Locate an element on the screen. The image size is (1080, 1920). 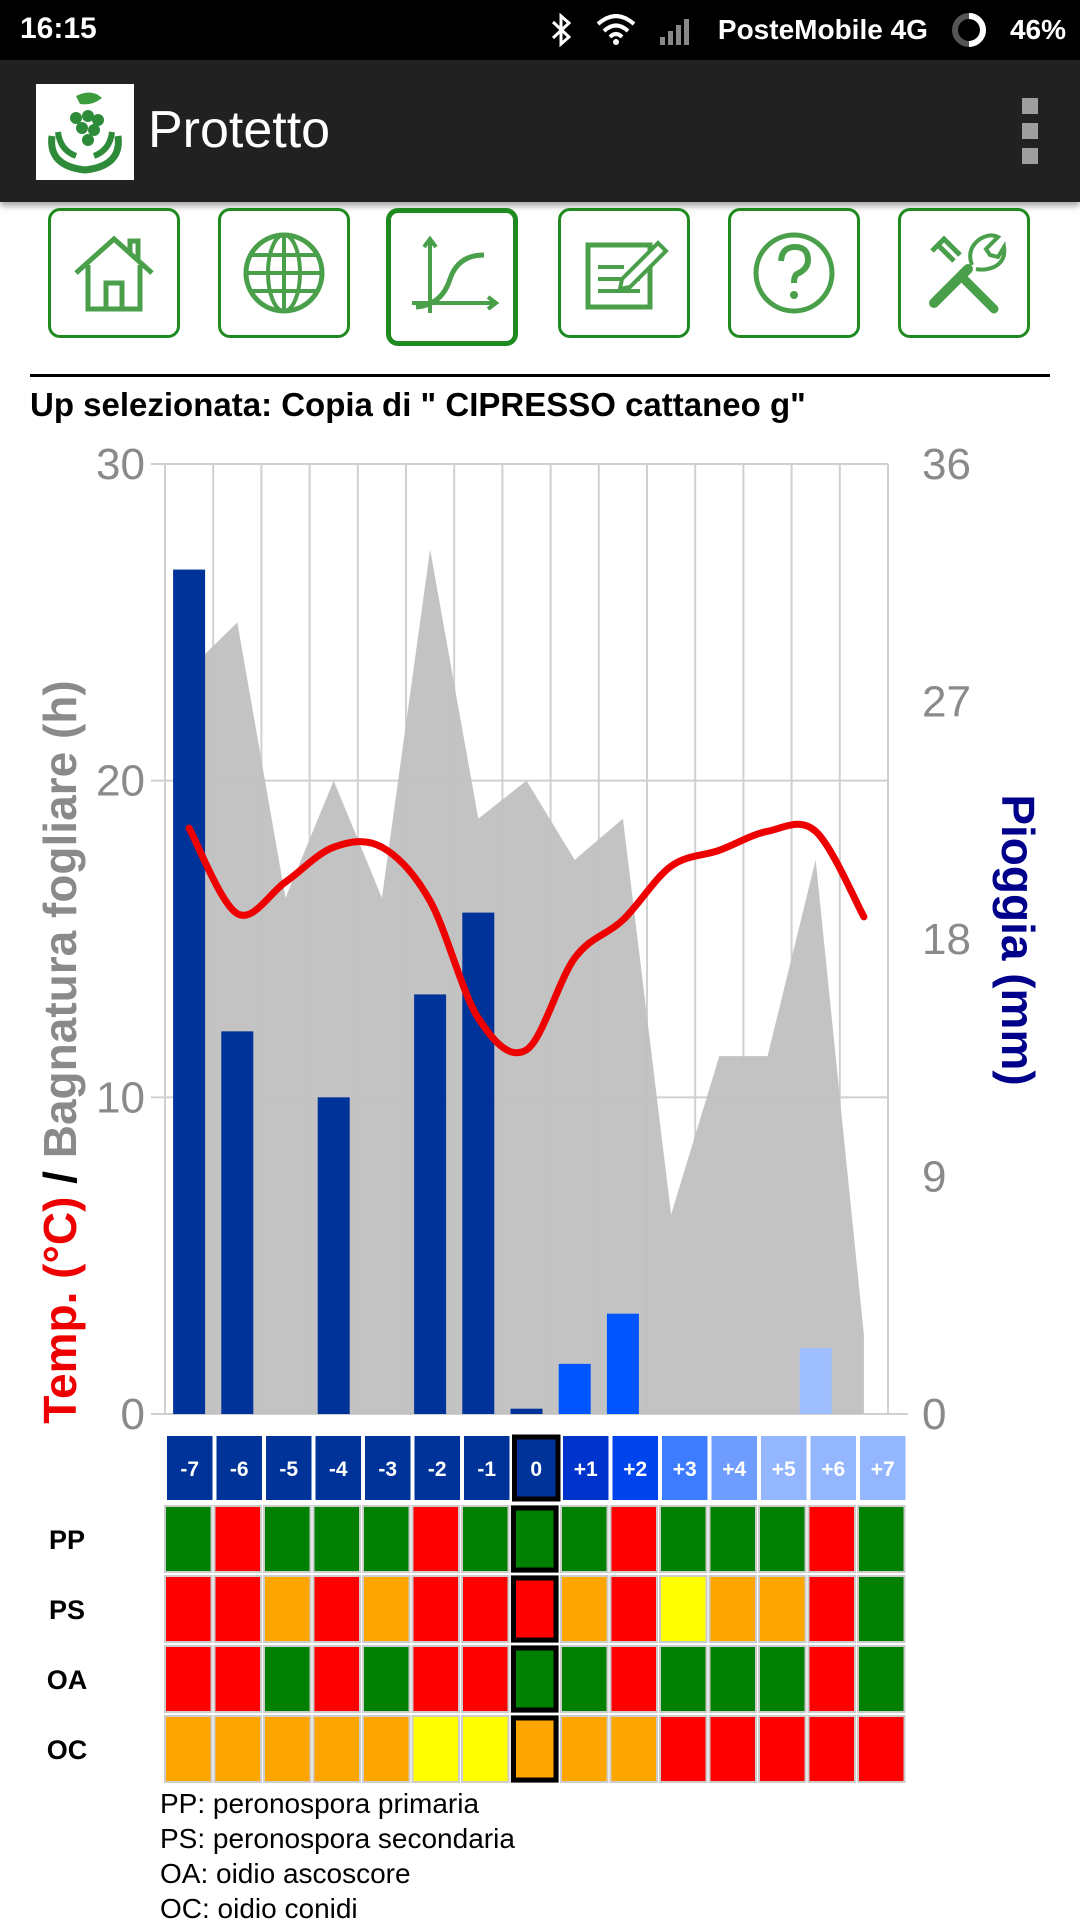
battery-icon is located at coordinates (968, 30).